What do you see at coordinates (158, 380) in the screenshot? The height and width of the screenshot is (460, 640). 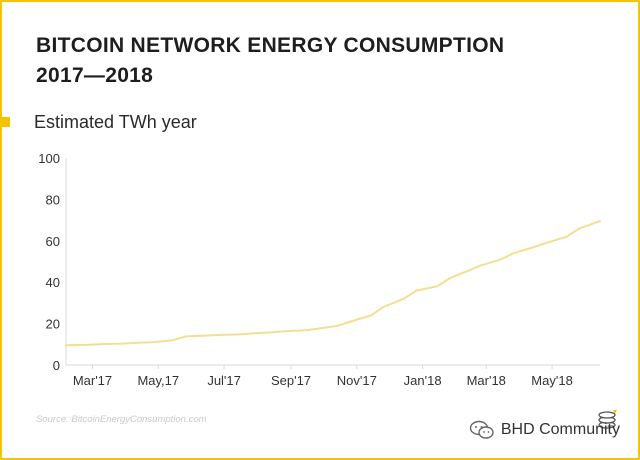 I see `x-tick-label: May,17` at bounding box center [158, 380].